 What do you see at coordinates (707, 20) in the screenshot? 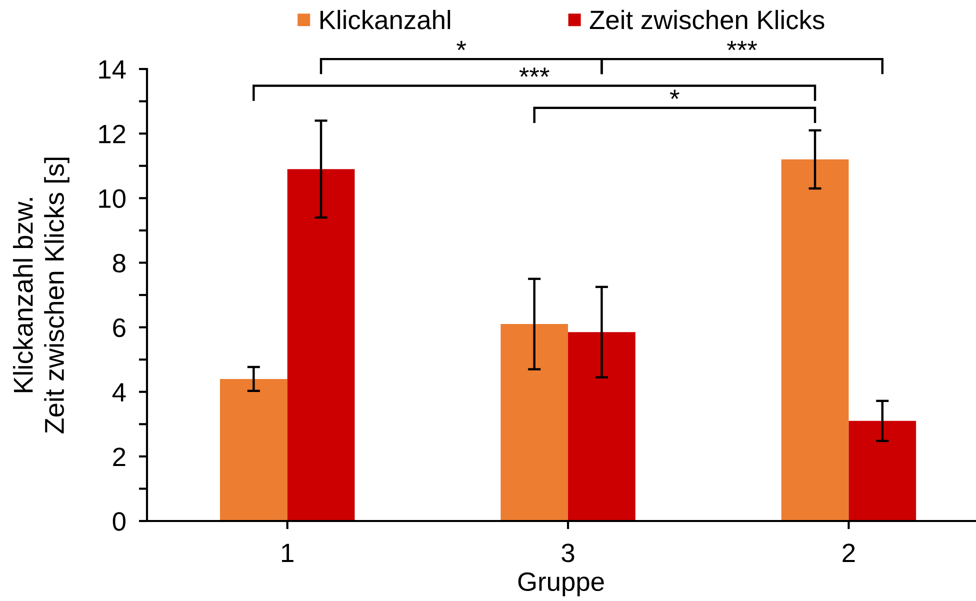
I see `legend-label: Zeit zwischen Klicks` at bounding box center [707, 20].